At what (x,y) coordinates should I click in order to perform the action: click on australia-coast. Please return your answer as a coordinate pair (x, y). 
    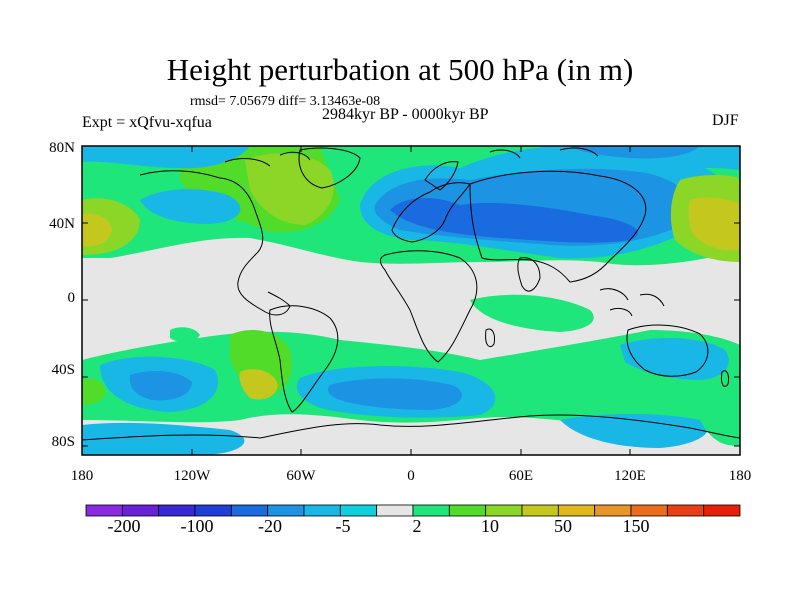
    Looking at the image, I should click on (667, 350).